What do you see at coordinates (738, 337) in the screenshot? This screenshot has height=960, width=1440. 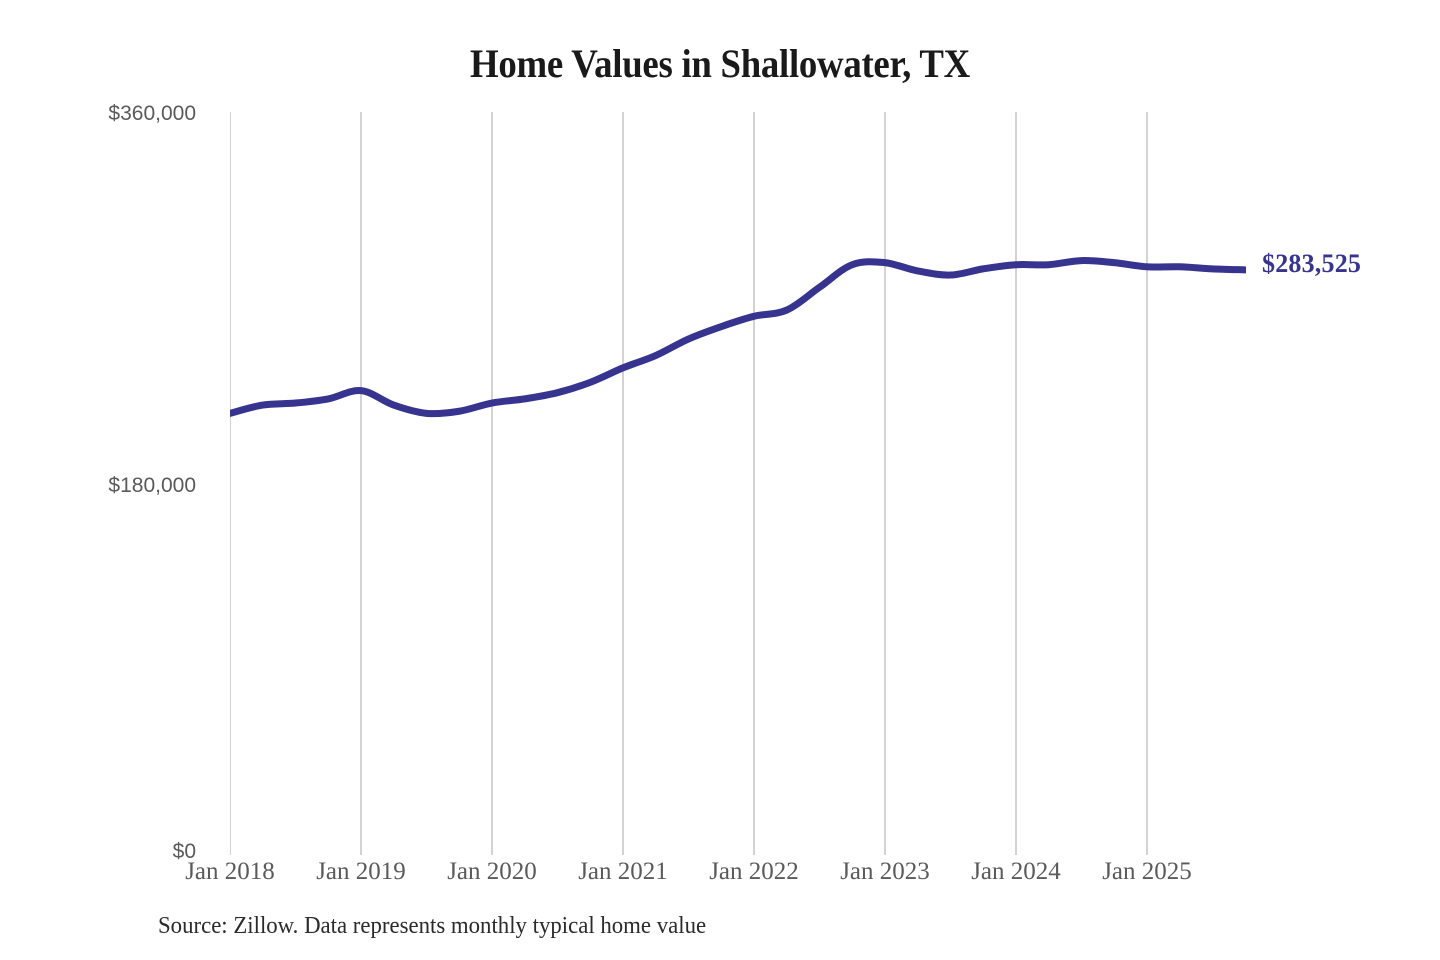 I see `home-value-line` at bounding box center [738, 337].